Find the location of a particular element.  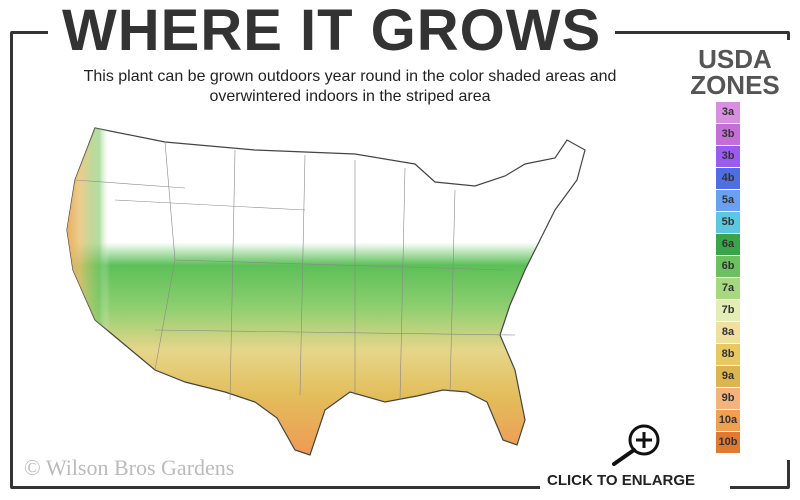

click-to-enlarge-link: CLICK TO ENLARGE is located at coordinates (621, 480).